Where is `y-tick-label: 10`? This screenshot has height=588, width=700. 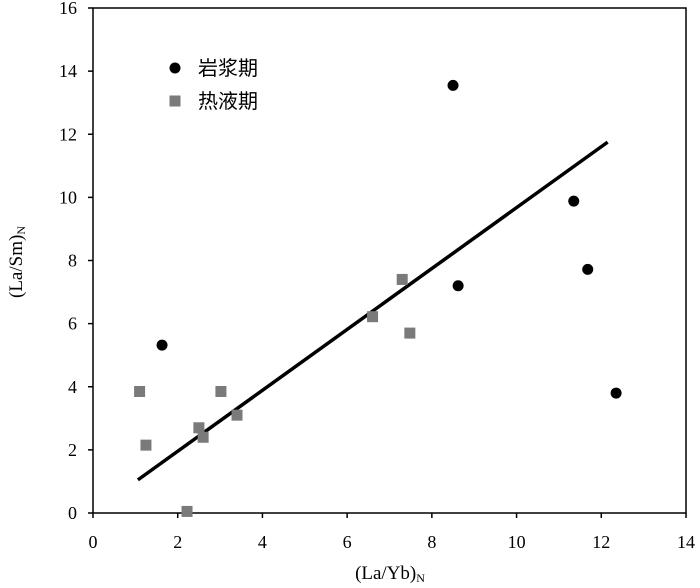 y-tick-label: 10 is located at coordinates (68, 197).